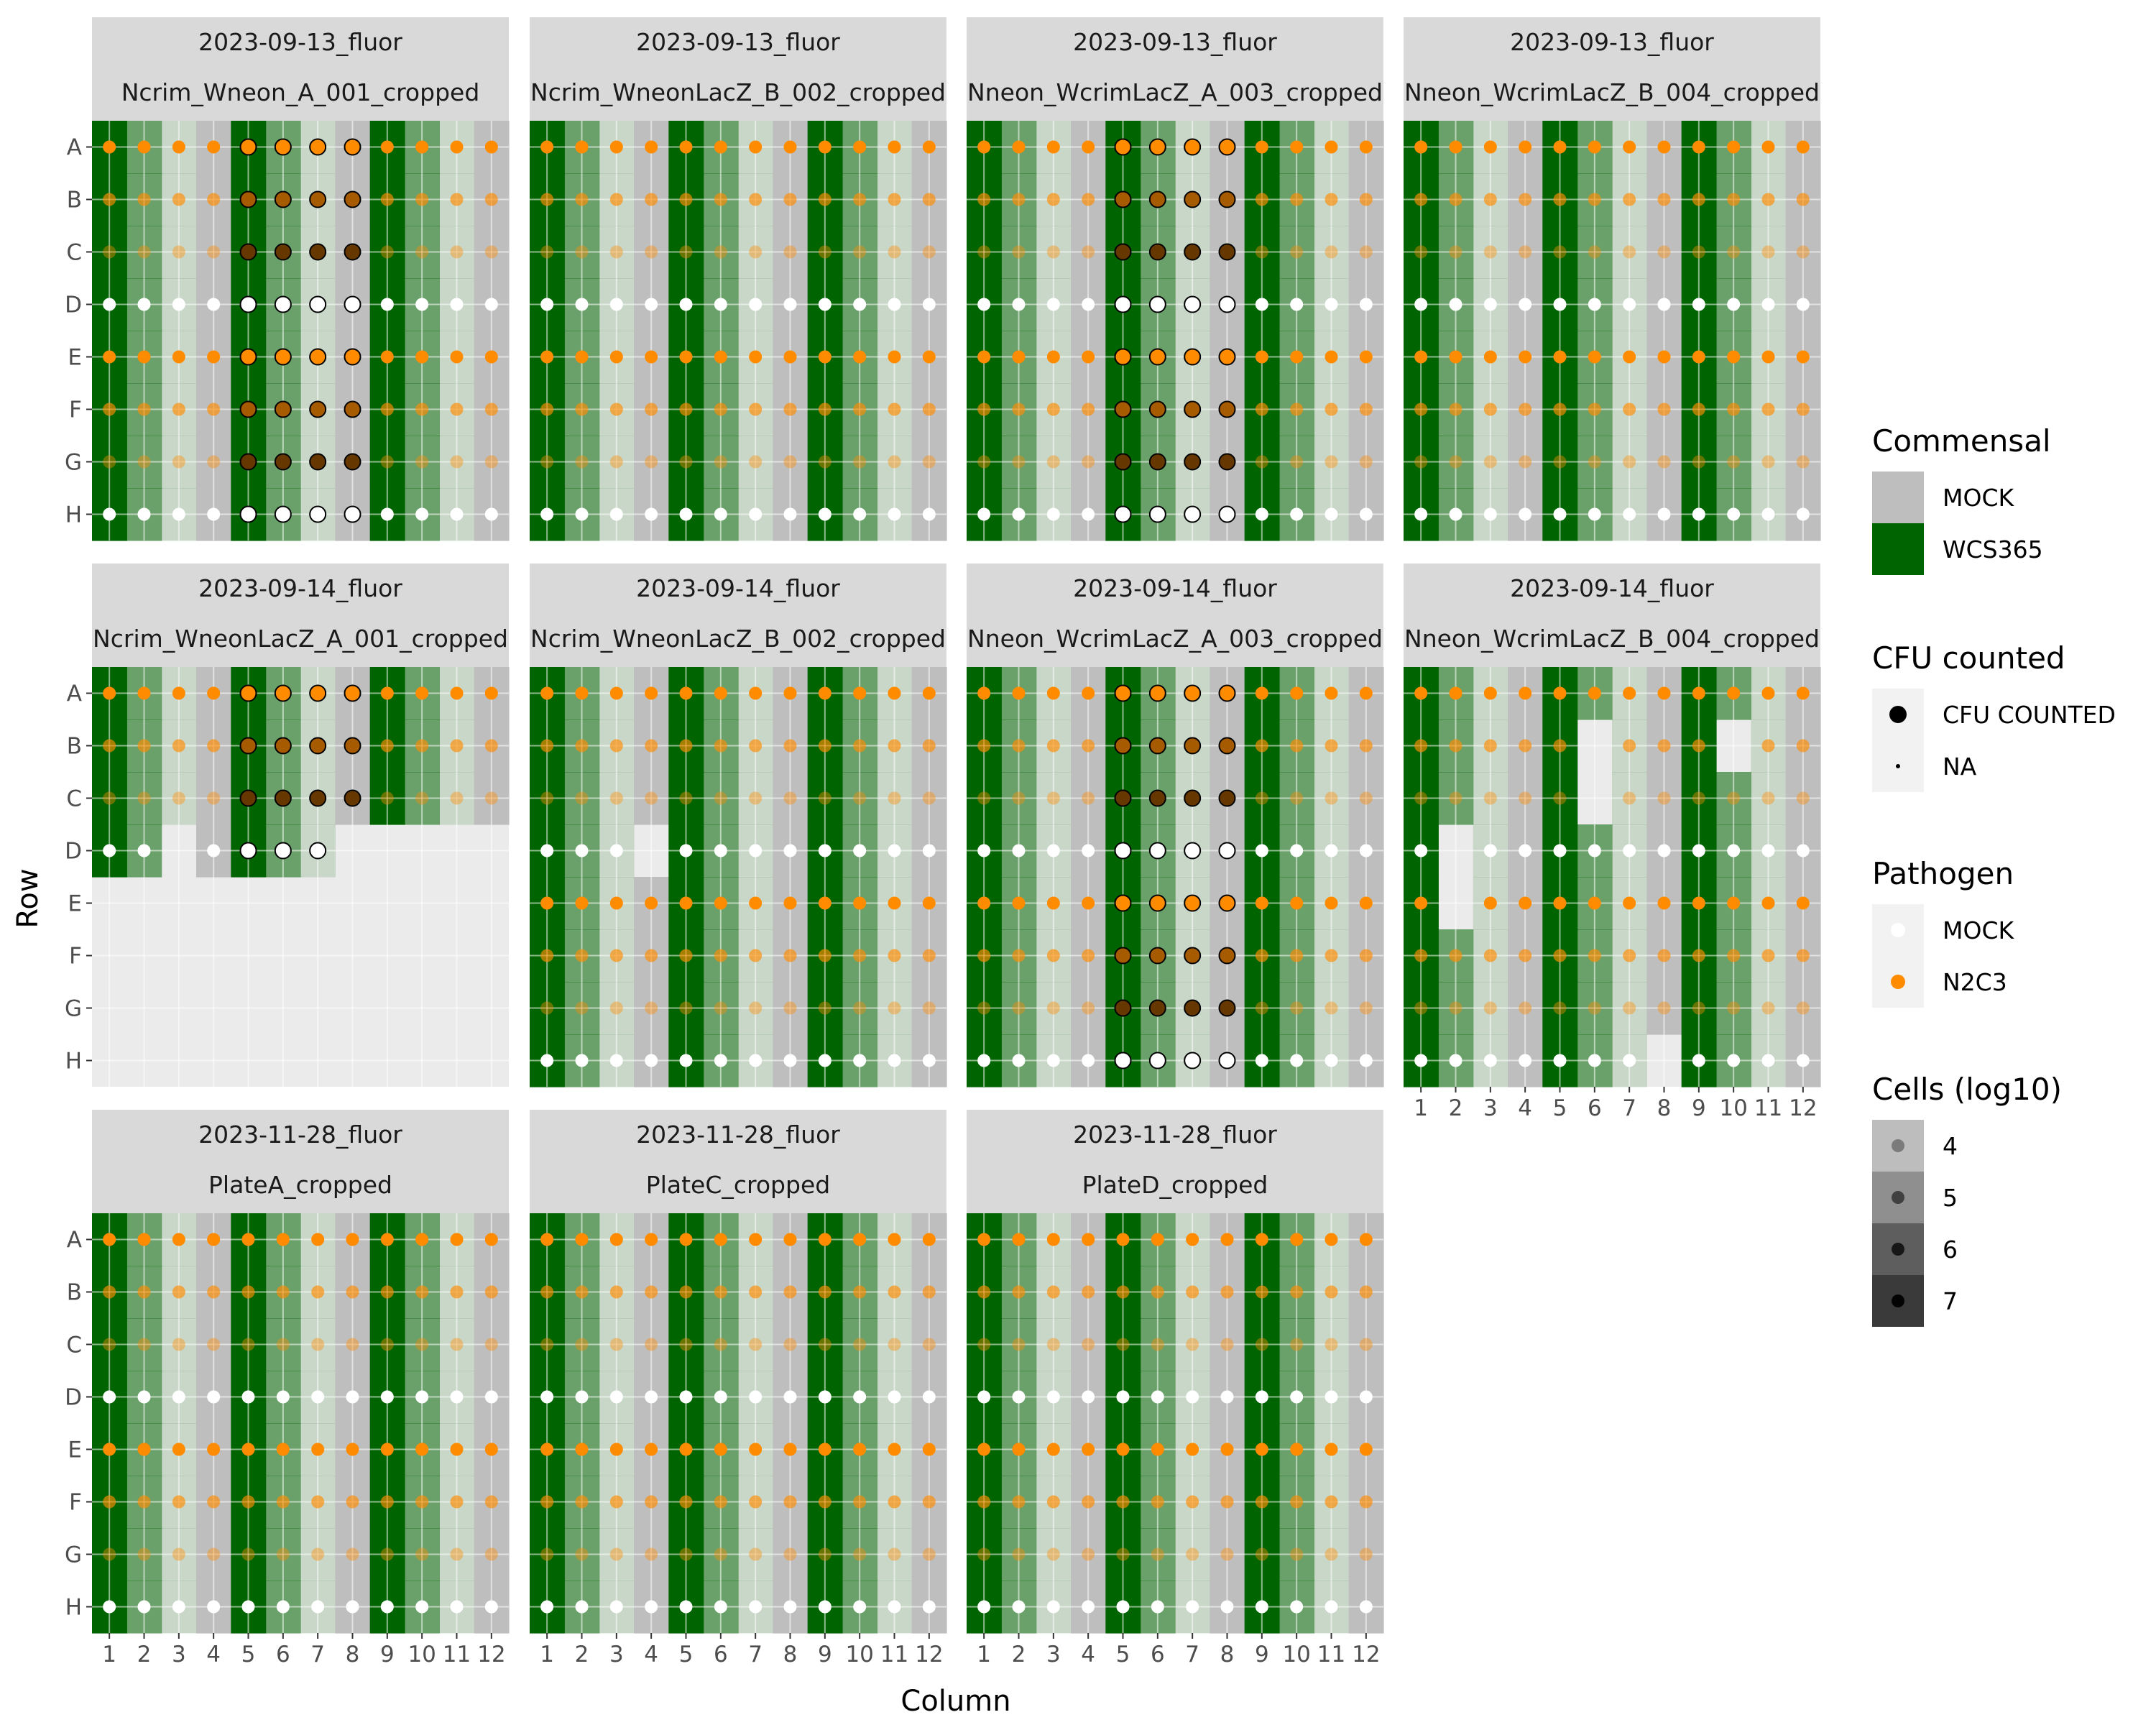 The width and height of the screenshot is (2156, 1725). I want to click on x-tick-label: 7, so click(1192, 1655).